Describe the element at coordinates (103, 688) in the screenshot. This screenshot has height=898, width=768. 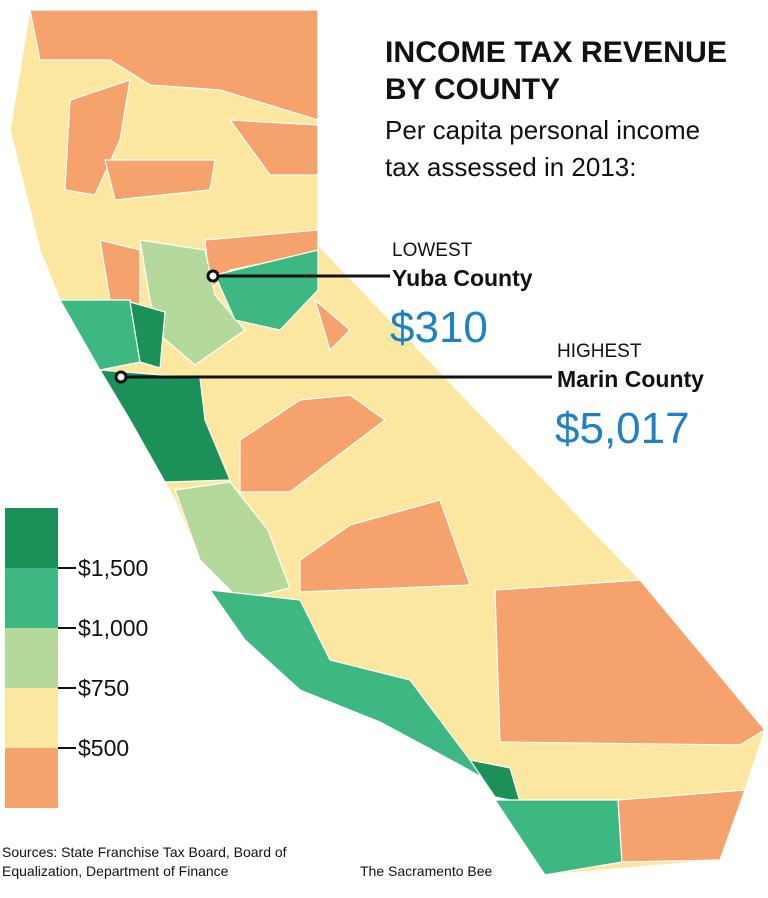
I see `legend-label: $750` at that location.